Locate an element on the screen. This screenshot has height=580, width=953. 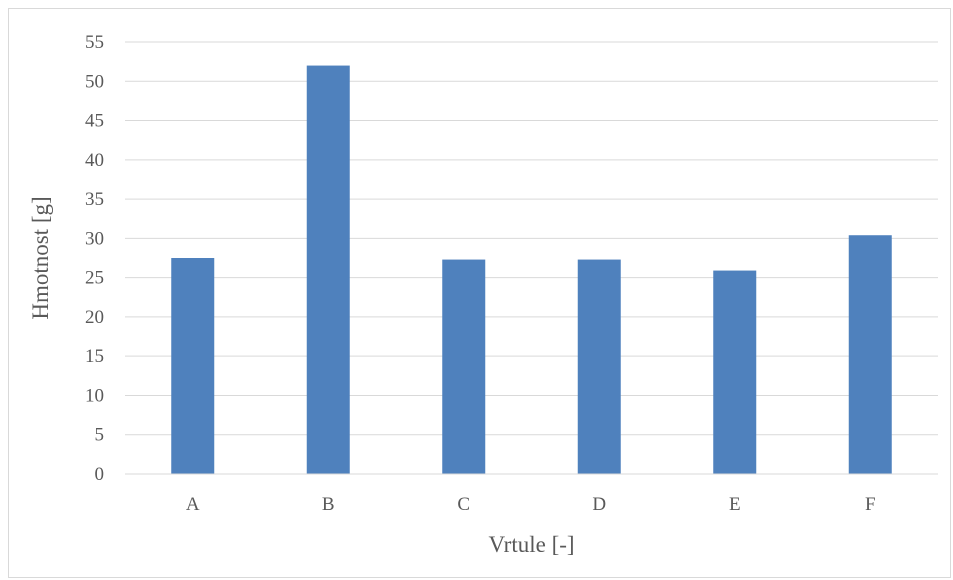
x-axis-tick-labels: A B C D E F is located at coordinates (531, 504).